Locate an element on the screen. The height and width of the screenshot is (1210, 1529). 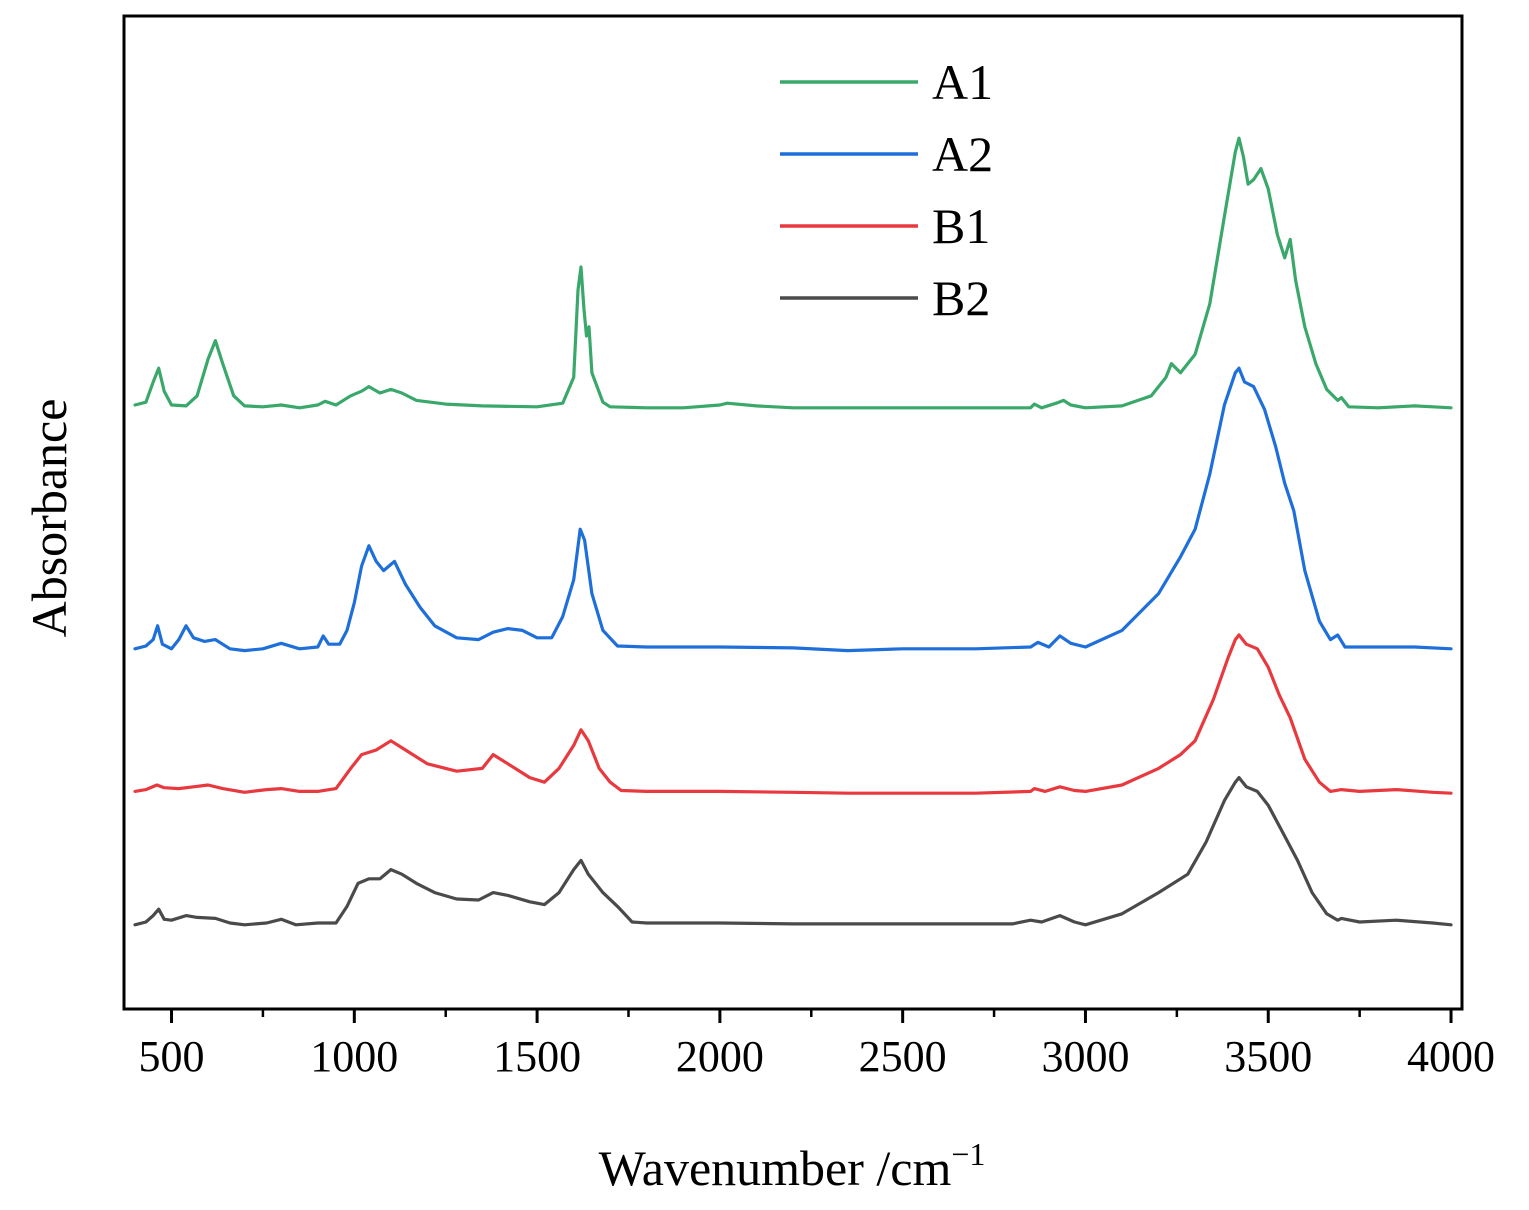
x-tick-label: 2500 is located at coordinates (903, 1056).